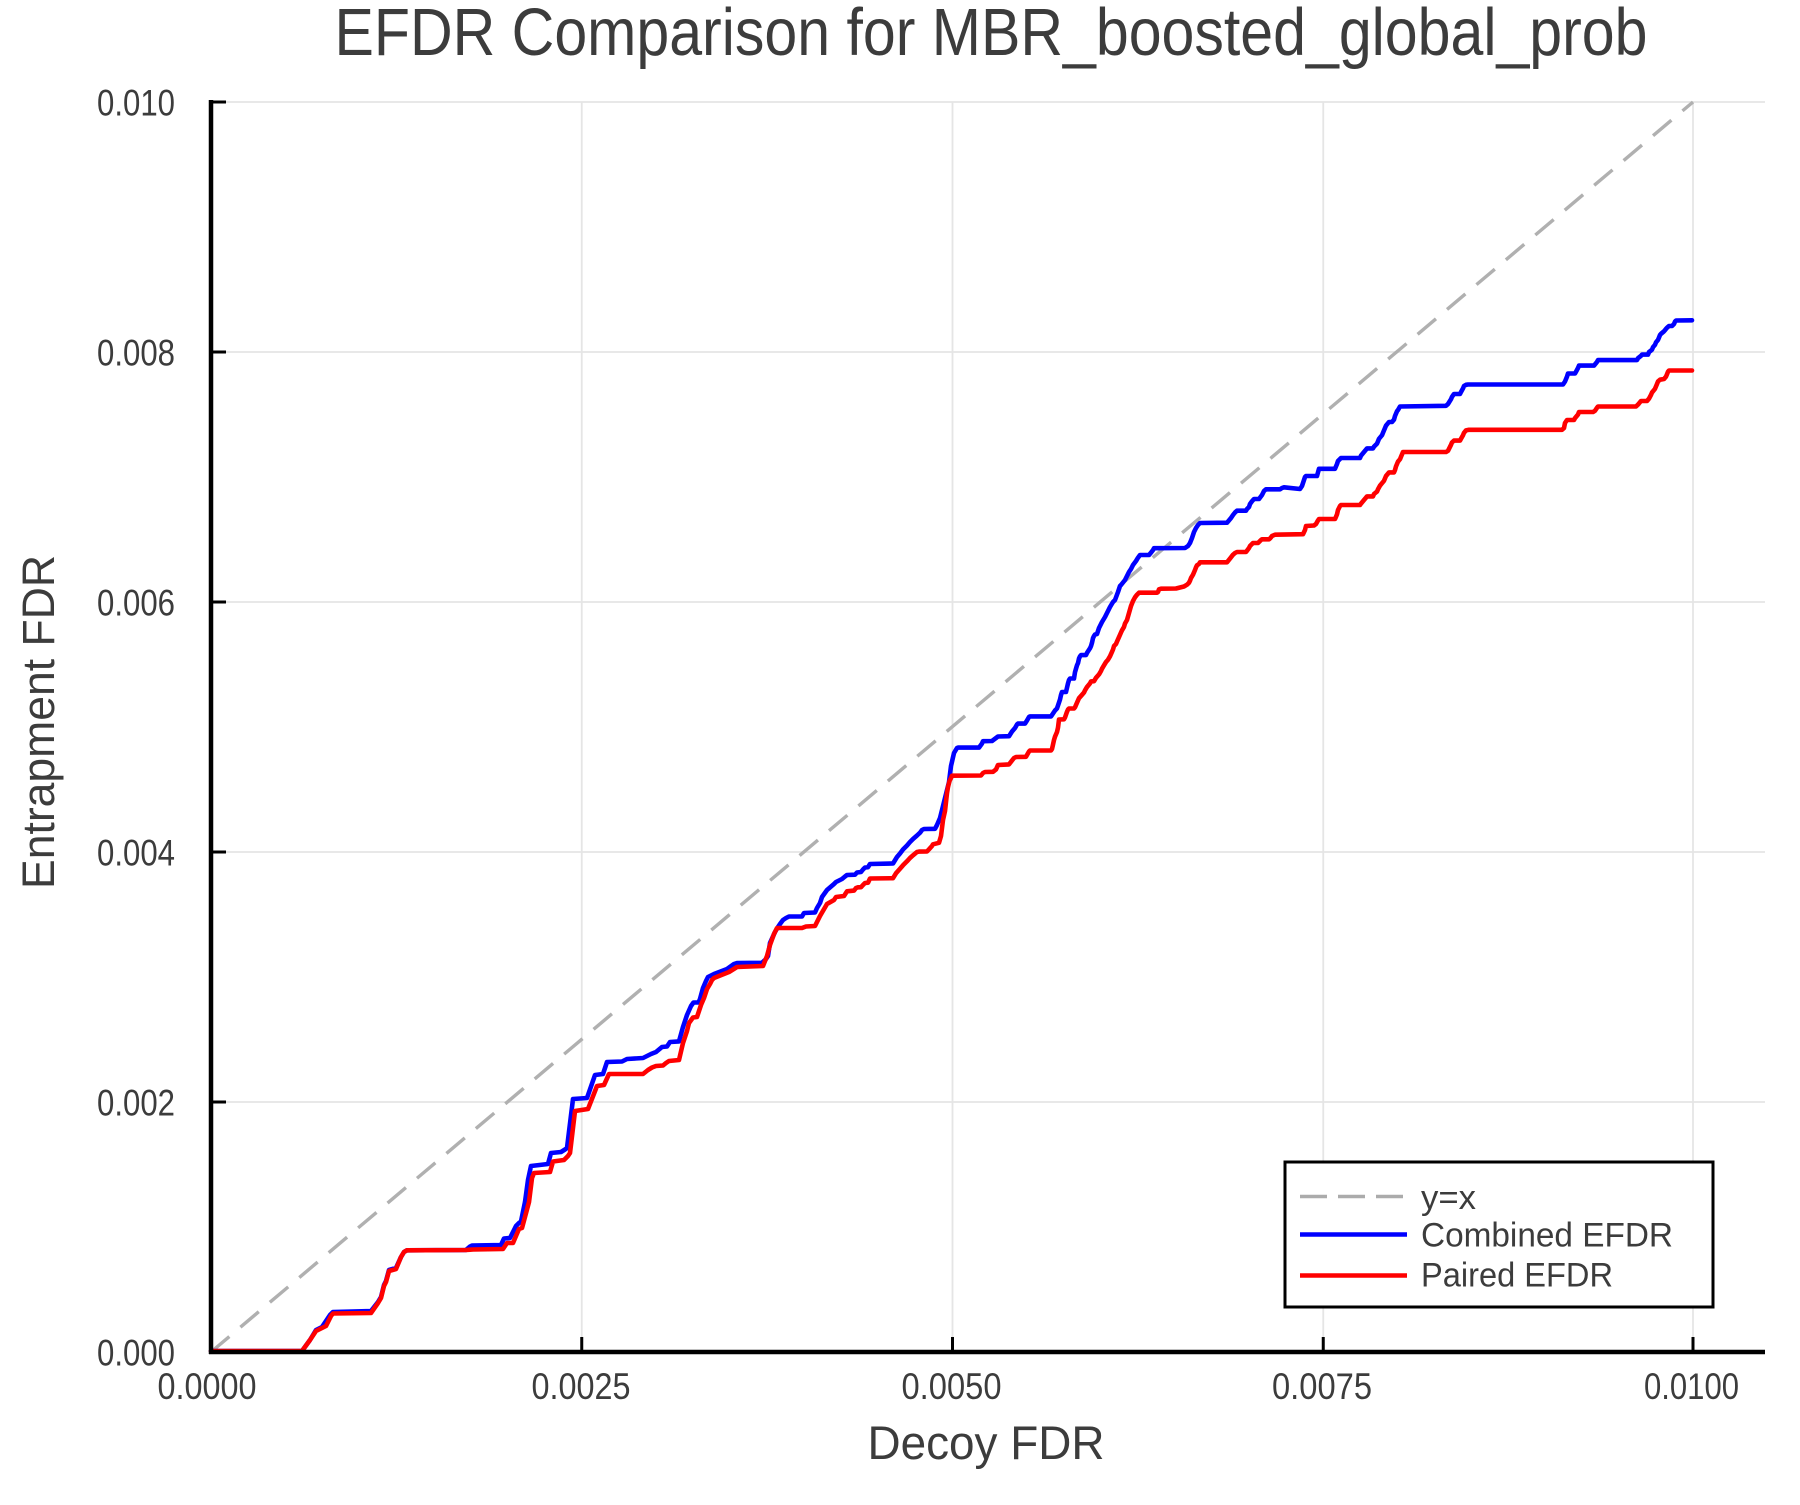 The height and width of the screenshot is (1505, 1800). I want to click on svg-text: 0.0000, so click(207, 1386).